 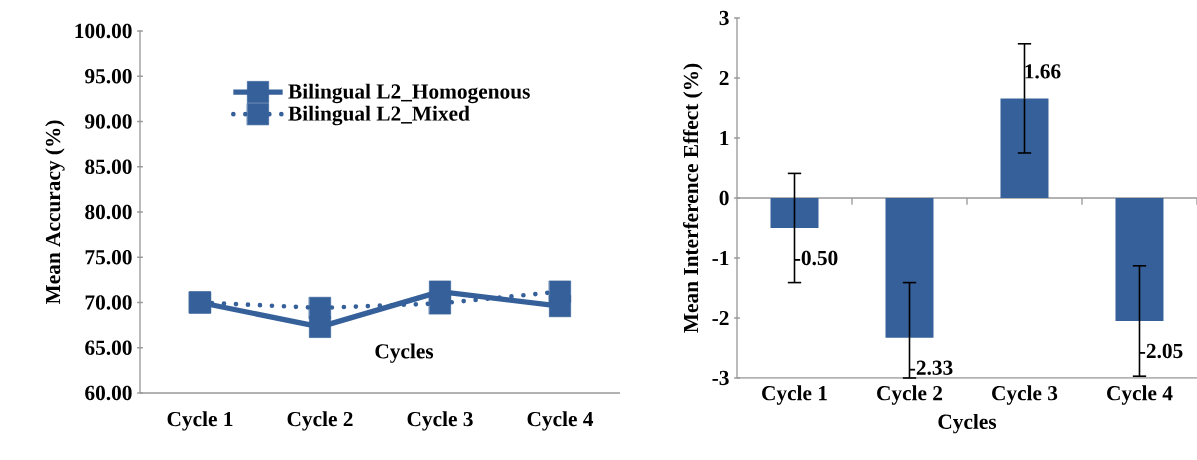 What do you see at coordinates (724, 18) in the screenshot?
I see `y-tick-label: 3` at bounding box center [724, 18].